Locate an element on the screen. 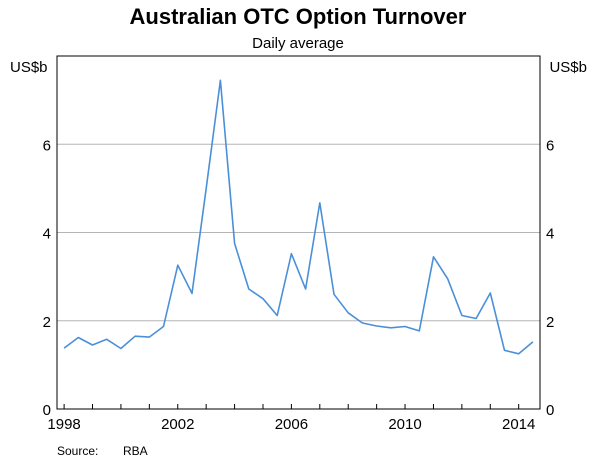 The width and height of the screenshot is (597, 461). y-tick-label-left: 2 is located at coordinates (47, 322).